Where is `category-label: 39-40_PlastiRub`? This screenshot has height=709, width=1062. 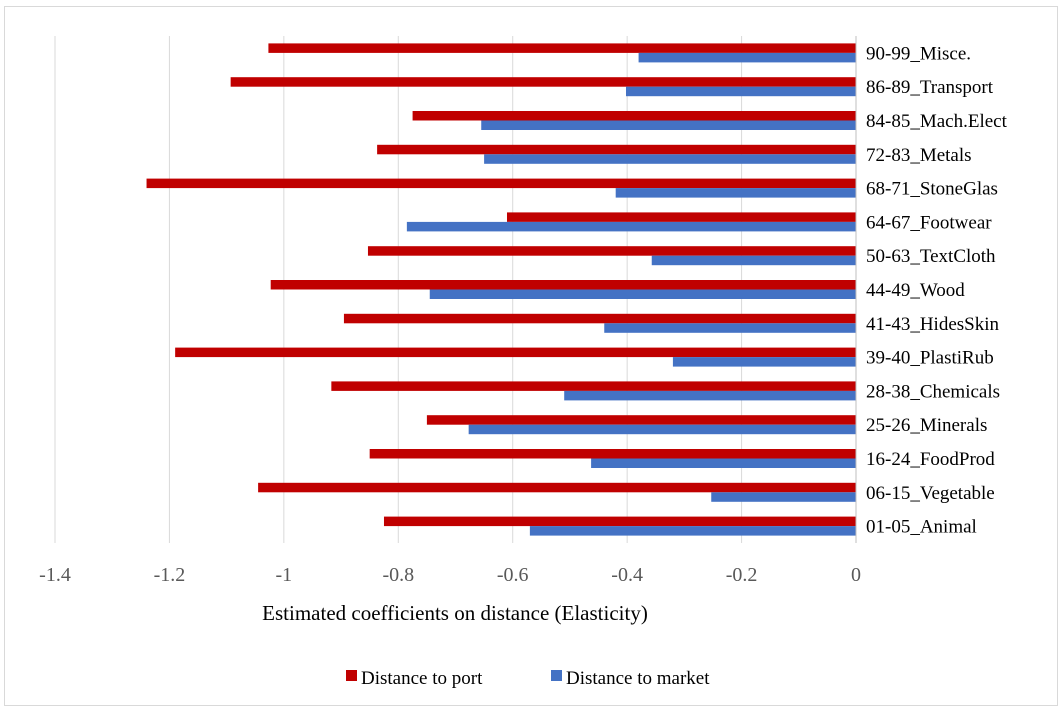
category-label: 39-40_PlastiRub is located at coordinates (930, 358).